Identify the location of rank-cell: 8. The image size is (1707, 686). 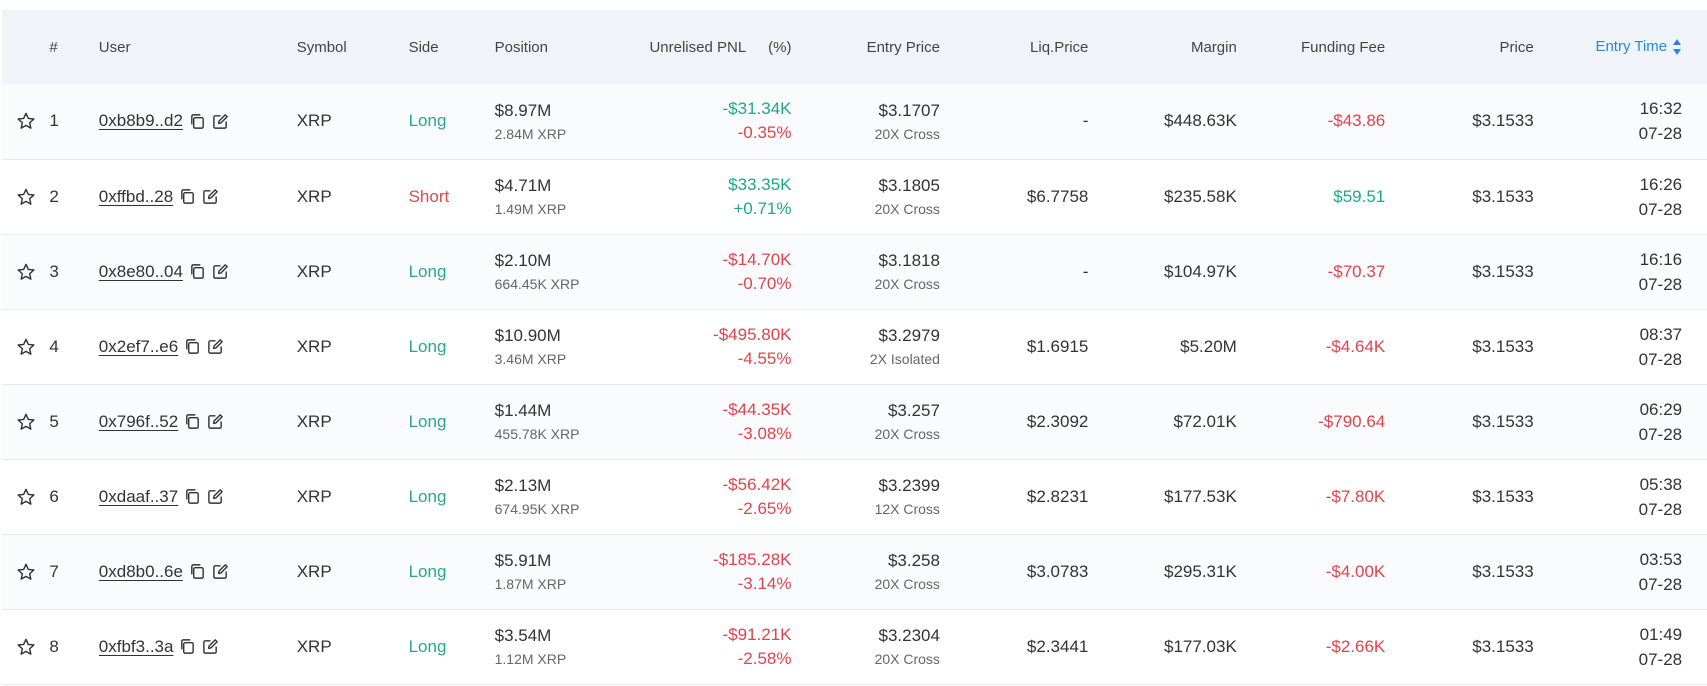
(54, 646).